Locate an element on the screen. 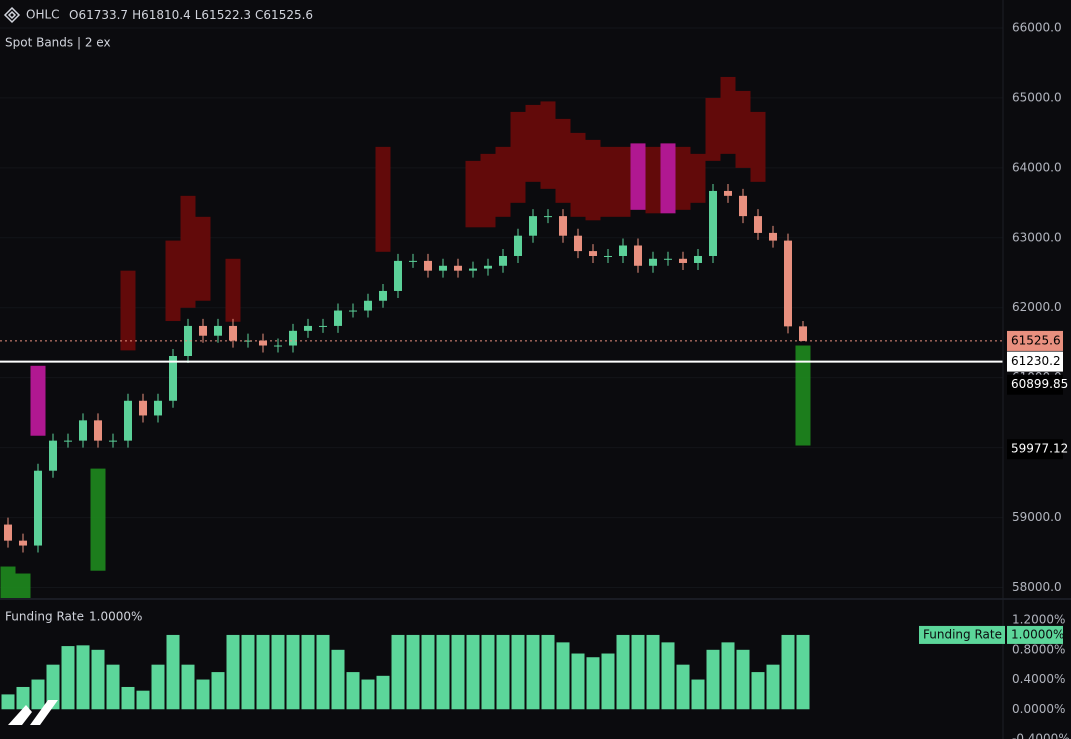  badge-name: Funding Rate is located at coordinates (962, 634).